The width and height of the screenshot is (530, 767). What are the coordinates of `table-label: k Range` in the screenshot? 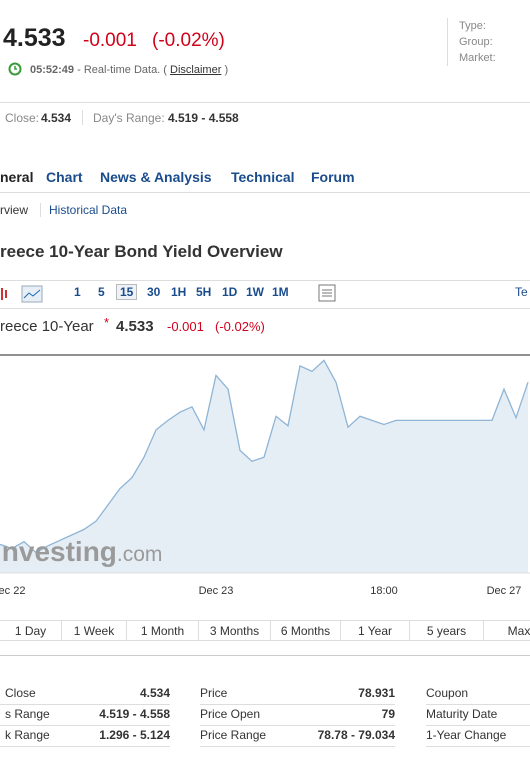 It's located at (27, 735).